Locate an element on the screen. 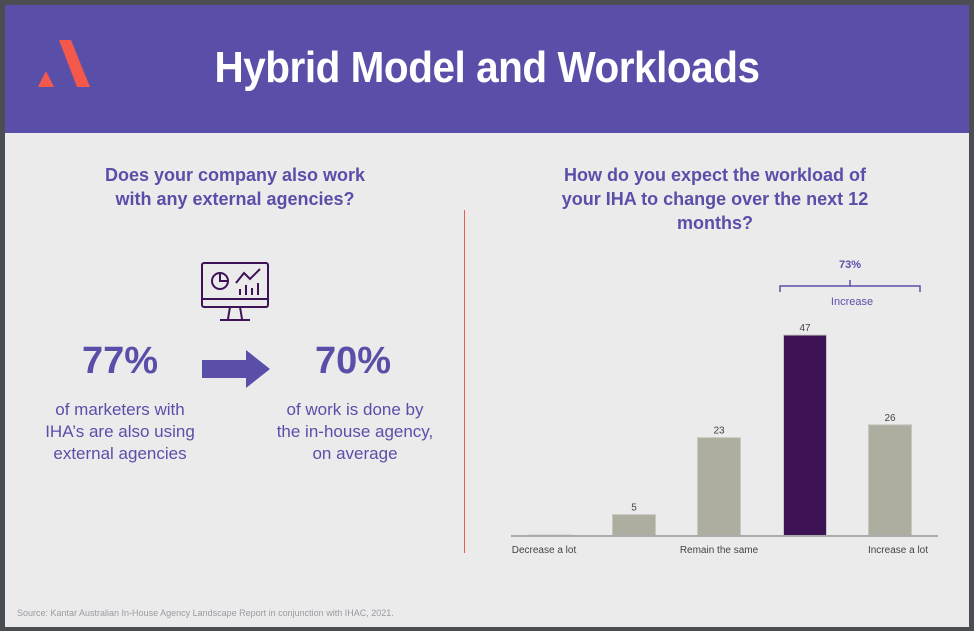 Image resolution: width=974 pixels, height=631 pixels. arrow-right-icon is located at coordinates (236, 369).